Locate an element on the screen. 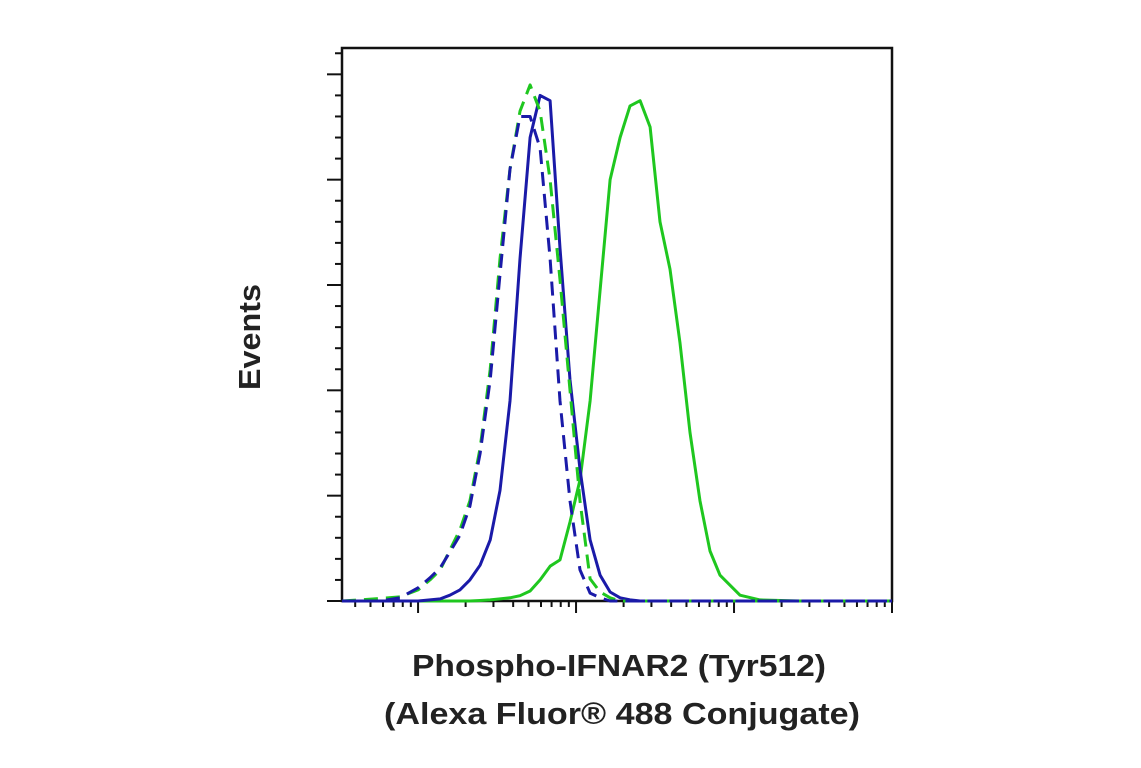 Image resolution: width=1141 pixels, height=768 pixels. x-axis-label: Phospho-IFNAR2 (Tyr512) is located at coordinates (619, 665).